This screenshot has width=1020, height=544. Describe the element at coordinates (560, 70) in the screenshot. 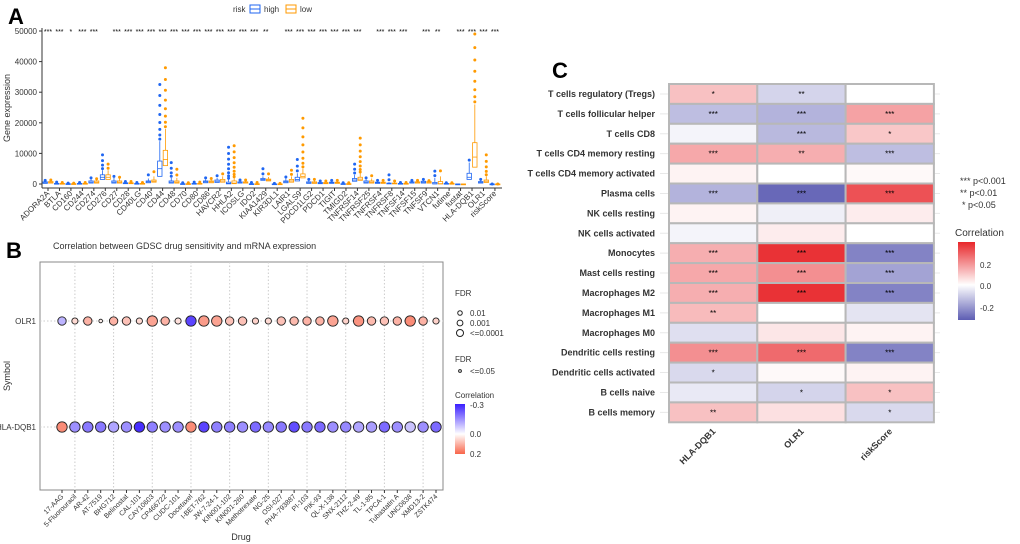

I see `panel-label-c: C` at that location.